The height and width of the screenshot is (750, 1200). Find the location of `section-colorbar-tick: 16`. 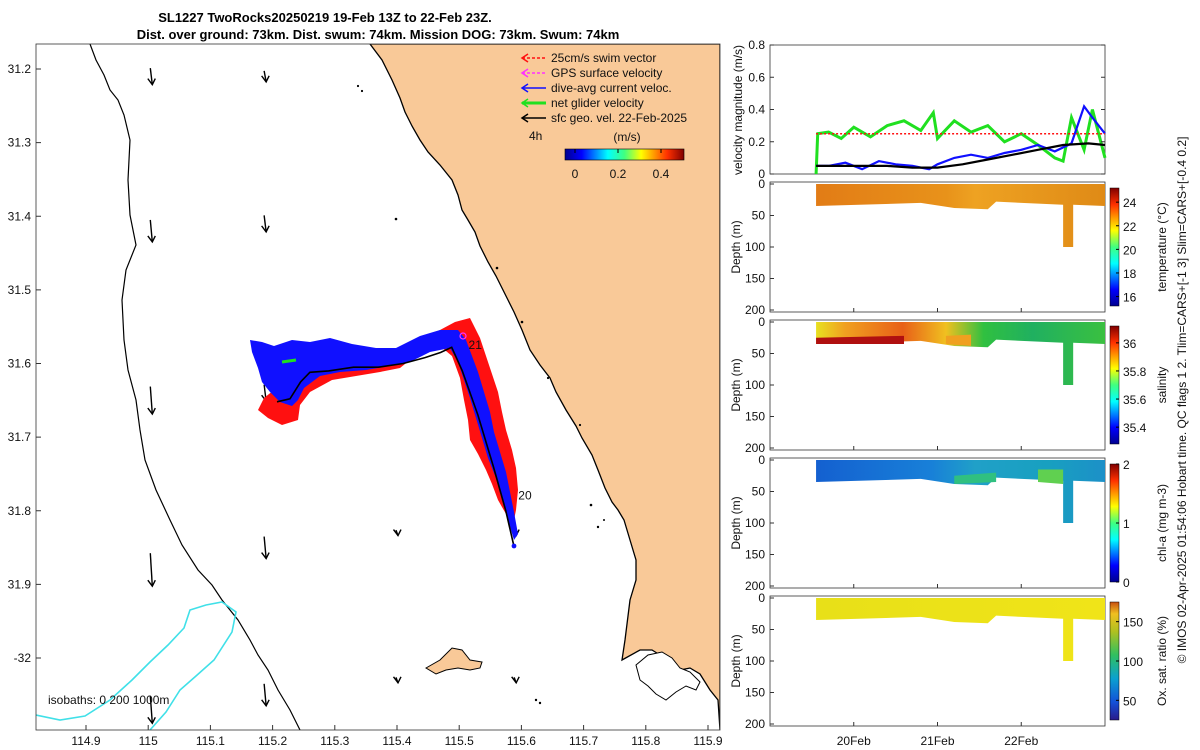

section-colorbar-tick: 16 is located at coordinates (1130, 298).